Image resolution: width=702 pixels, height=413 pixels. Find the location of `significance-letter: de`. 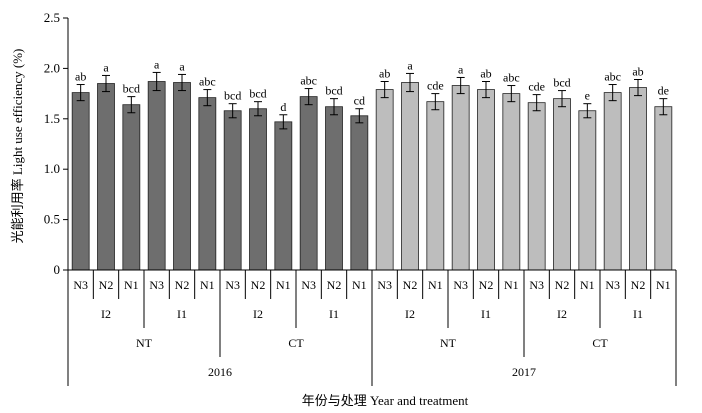

significance-letter: de is located at coordinates (663, 91).